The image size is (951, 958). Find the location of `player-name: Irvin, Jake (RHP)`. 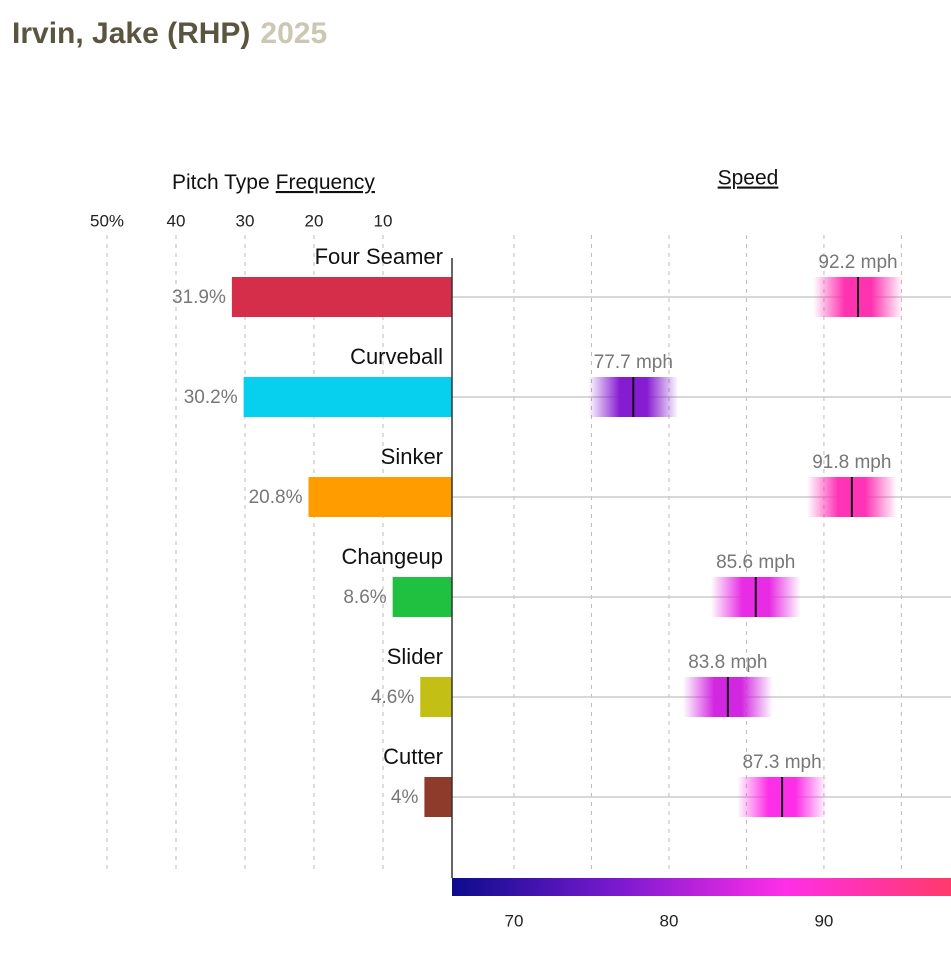

player-name: Irvin, Jake (RHP) is located at coordinates (131, 33).